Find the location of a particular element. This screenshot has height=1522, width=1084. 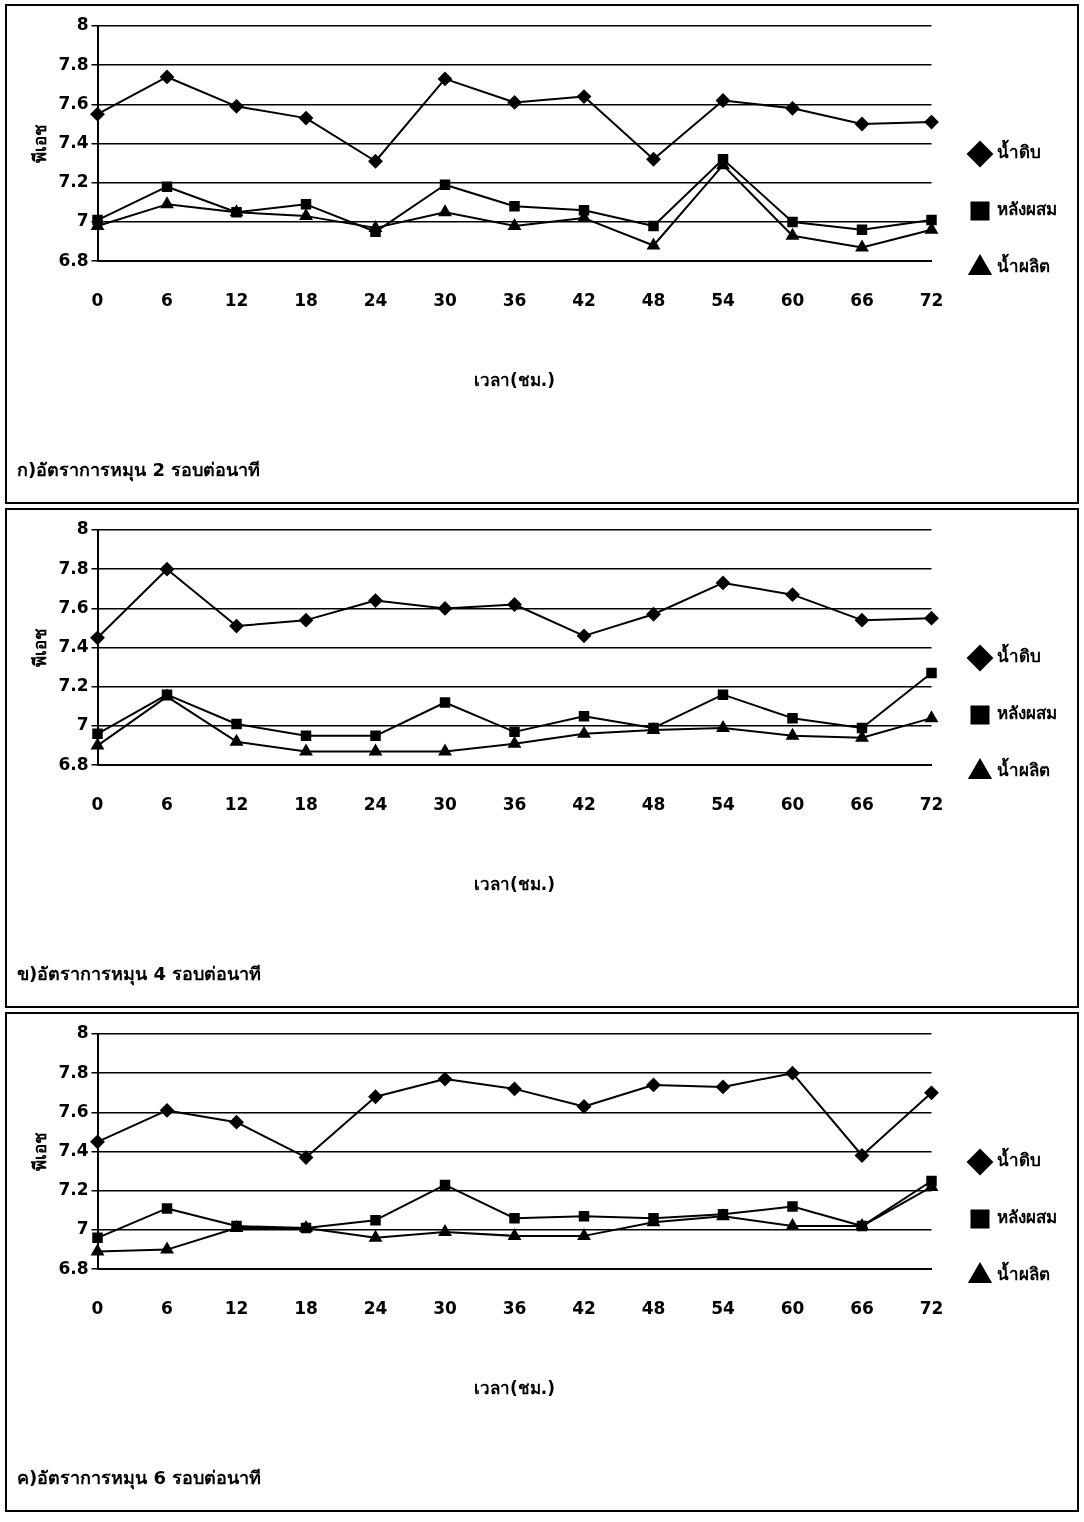

text: ค)อัตราการหมุน 6 รอบต่อนาที is located at coordinates (139, 1479).